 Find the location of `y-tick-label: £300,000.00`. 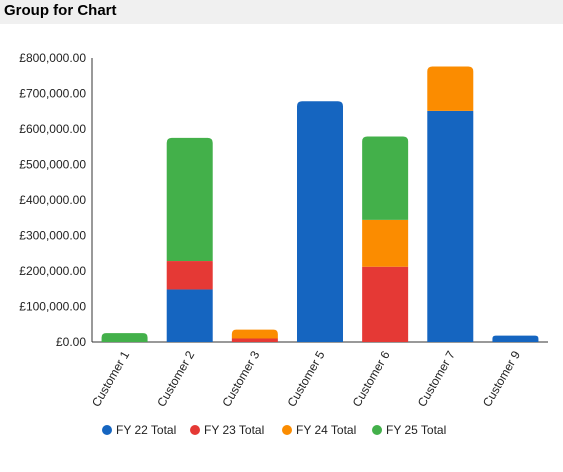

y-tick-label: £300,000.00 is located at coordinates (52, 236).